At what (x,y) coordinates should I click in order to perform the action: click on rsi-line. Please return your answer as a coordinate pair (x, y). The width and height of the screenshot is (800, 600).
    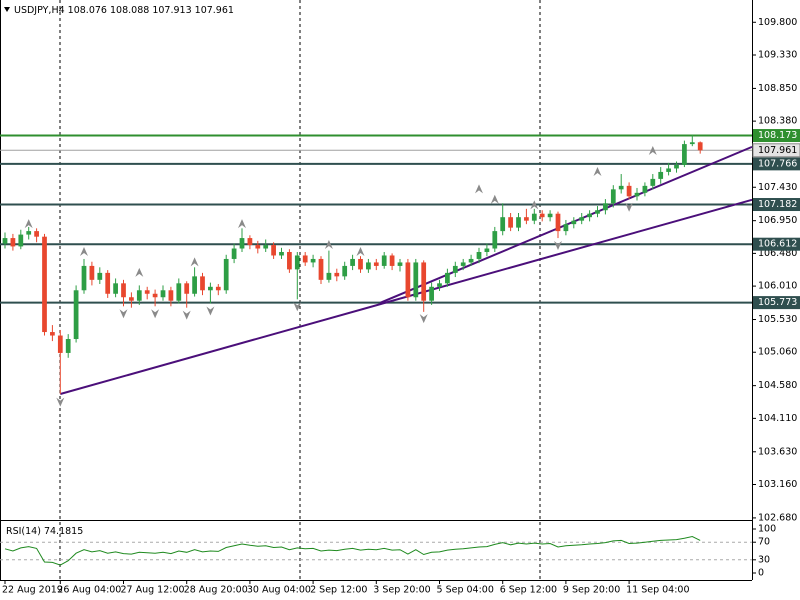
    Looking at the image, I should click on (352, 550).